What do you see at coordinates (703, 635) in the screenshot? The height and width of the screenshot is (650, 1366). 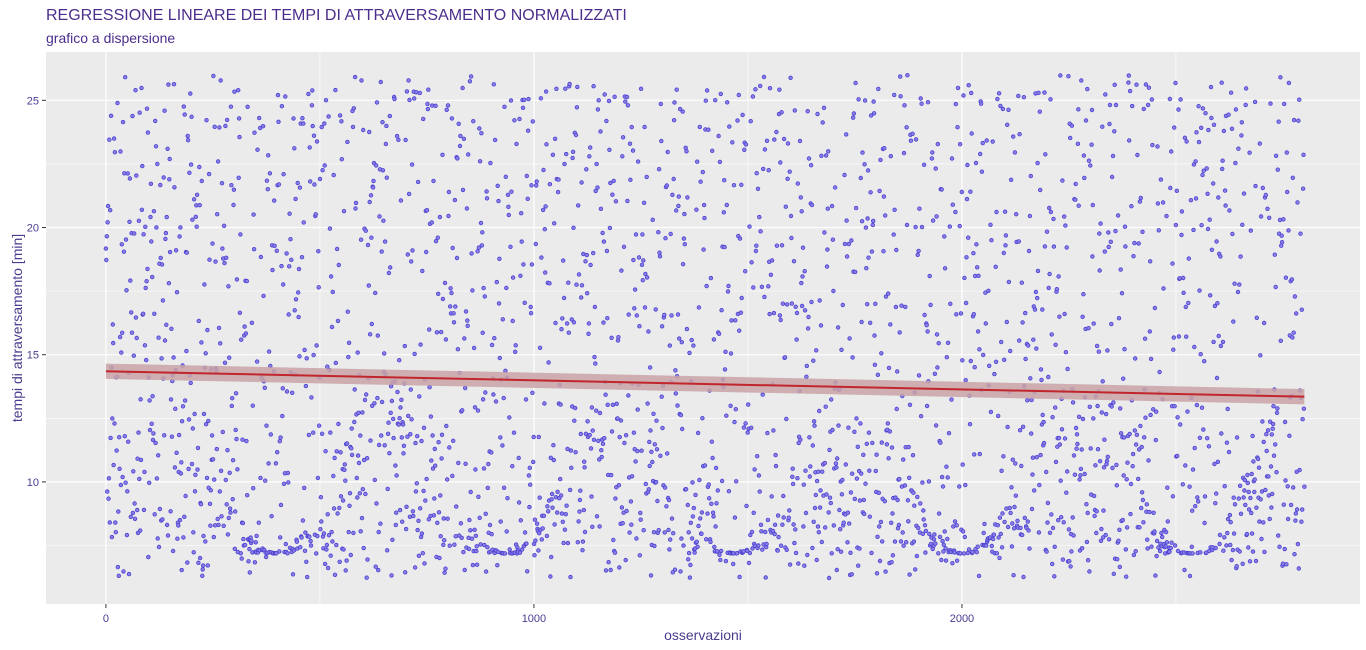 I see `x-axis-title: osservazioni` at bounding box center [703, 635].